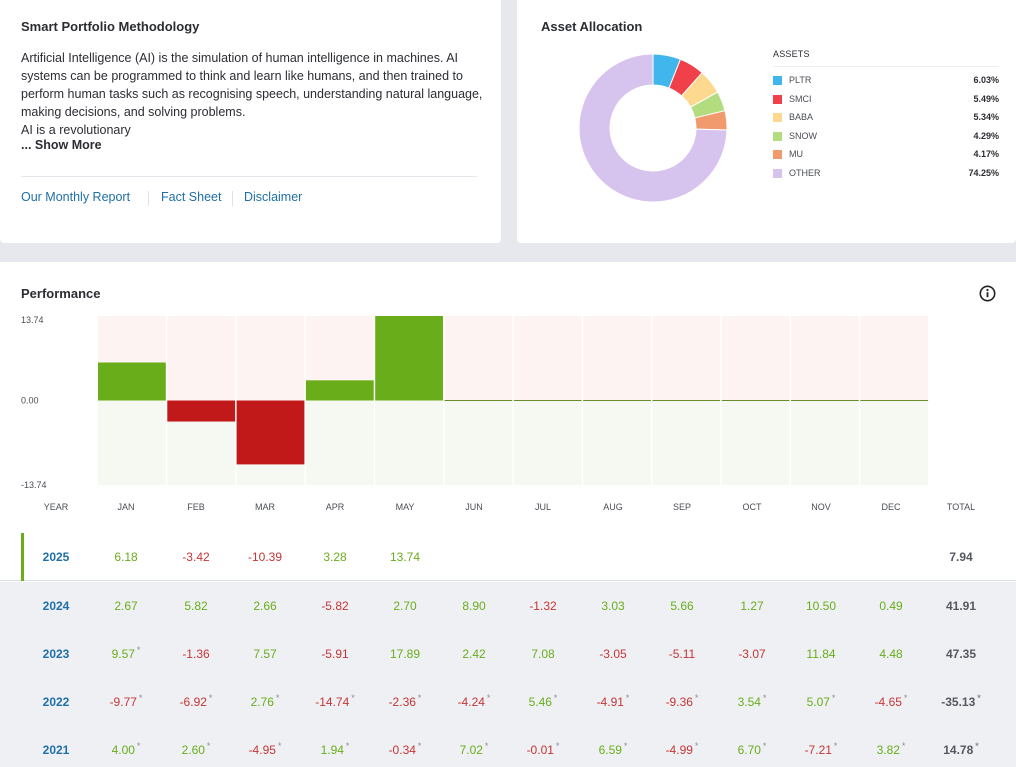 The image size is (1016, 767). I want to click on return-value: 3.54, so click(749, 702).